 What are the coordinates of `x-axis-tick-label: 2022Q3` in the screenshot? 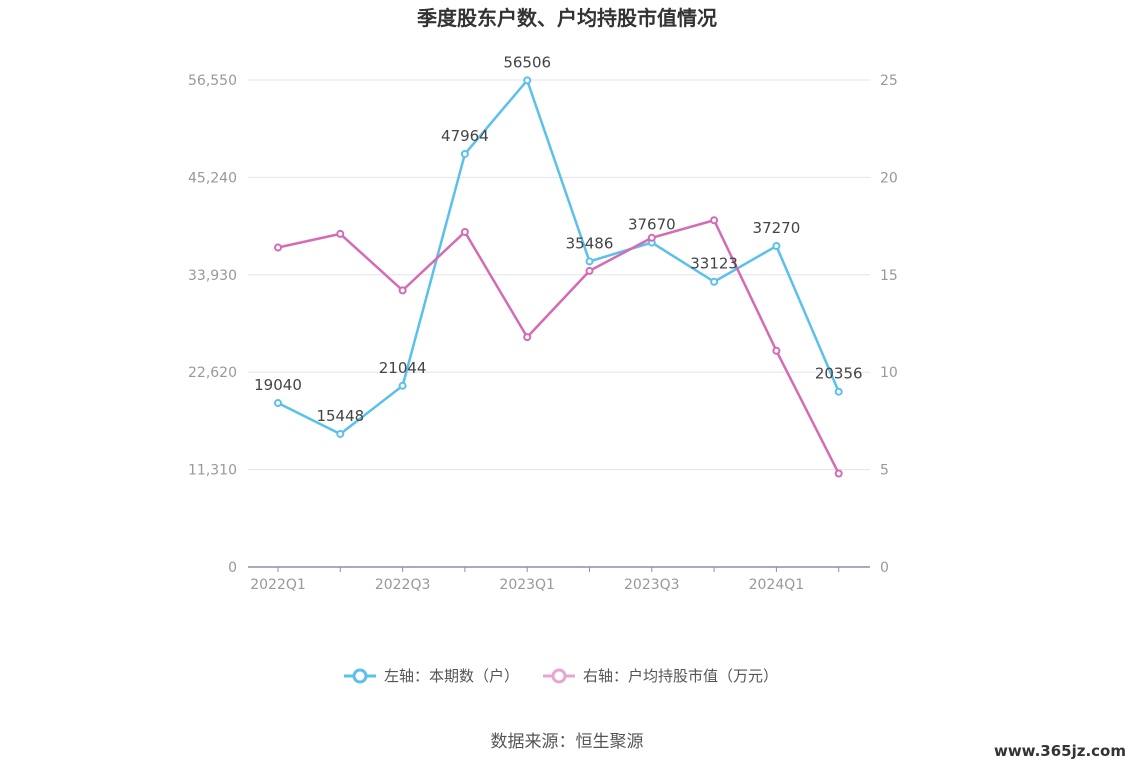 It's located at (403, 585).